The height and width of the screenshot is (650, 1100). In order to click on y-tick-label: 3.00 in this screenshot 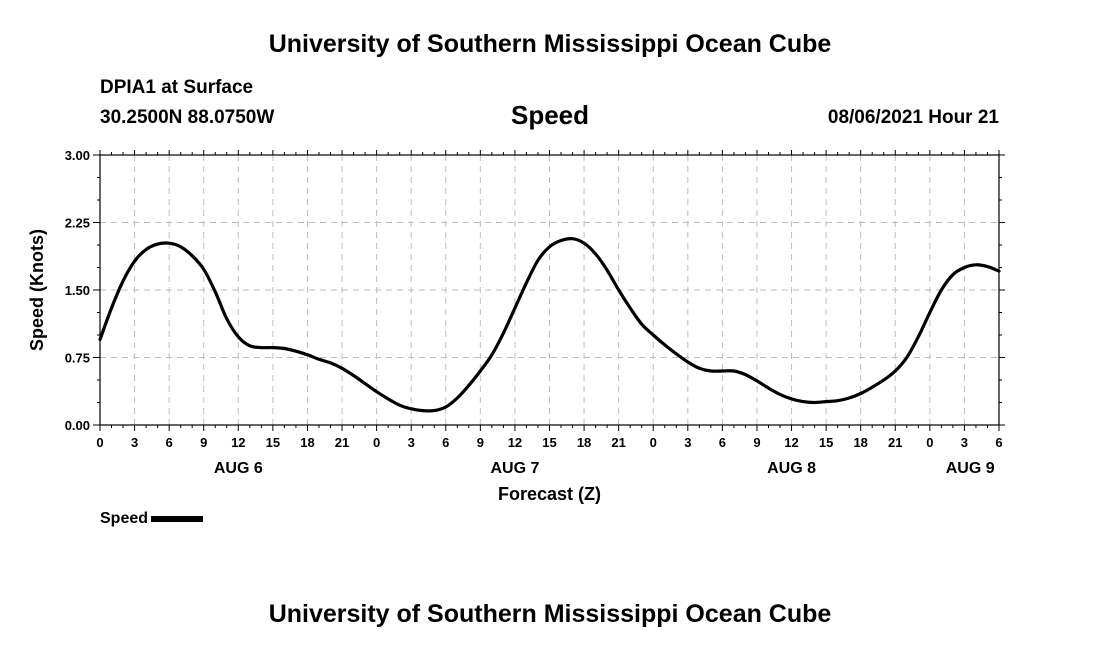, I will do `click(77, 155)`.